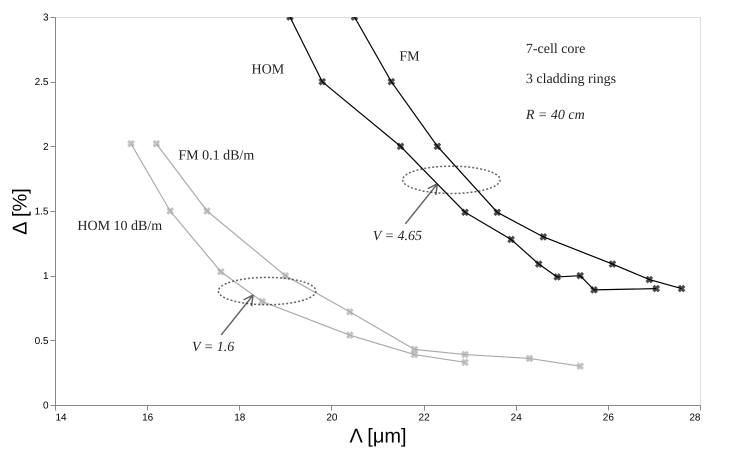 This screenshot has width=743, height=473. What do you see at coordinates (556, 49) in the screenshot?
I see `annotation: 7-cell core` at bounding box center [556, 49].